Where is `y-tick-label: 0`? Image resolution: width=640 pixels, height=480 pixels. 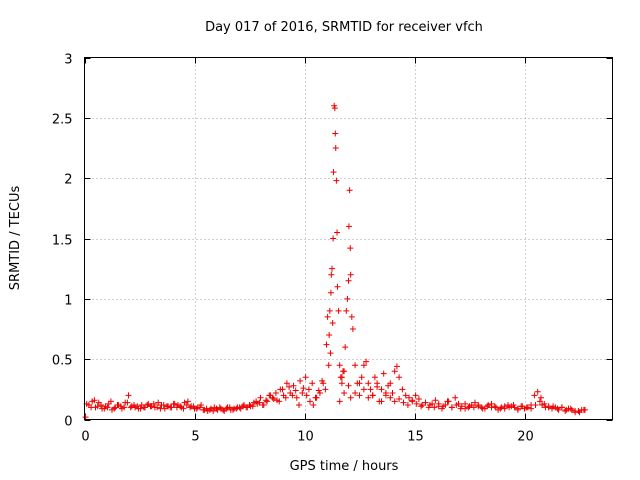 y-tick-label: 0 is located at coordinates (68, 422).